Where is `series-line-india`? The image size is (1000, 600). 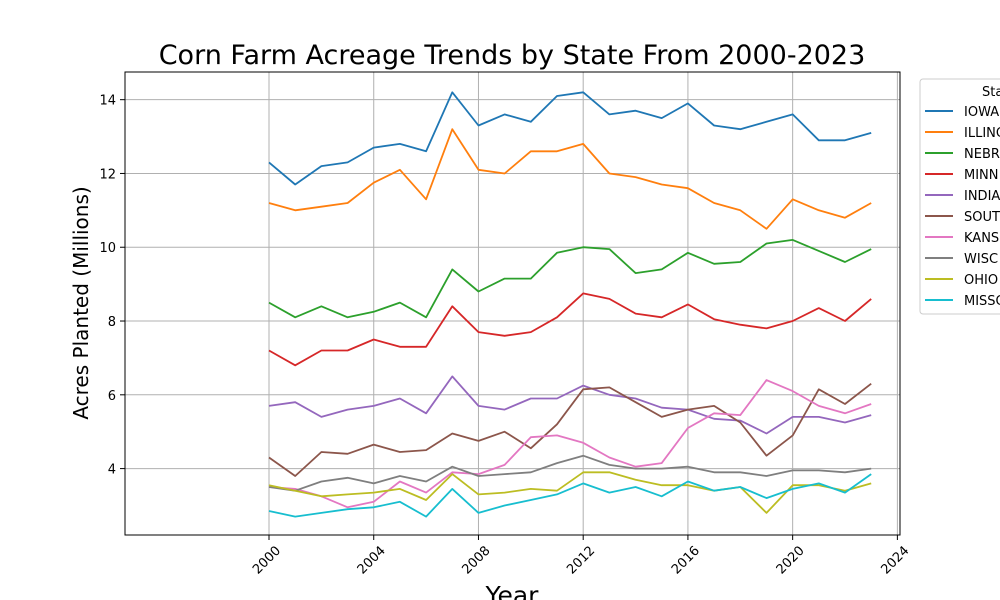
series-line-india is located at coordinates (570, 405).